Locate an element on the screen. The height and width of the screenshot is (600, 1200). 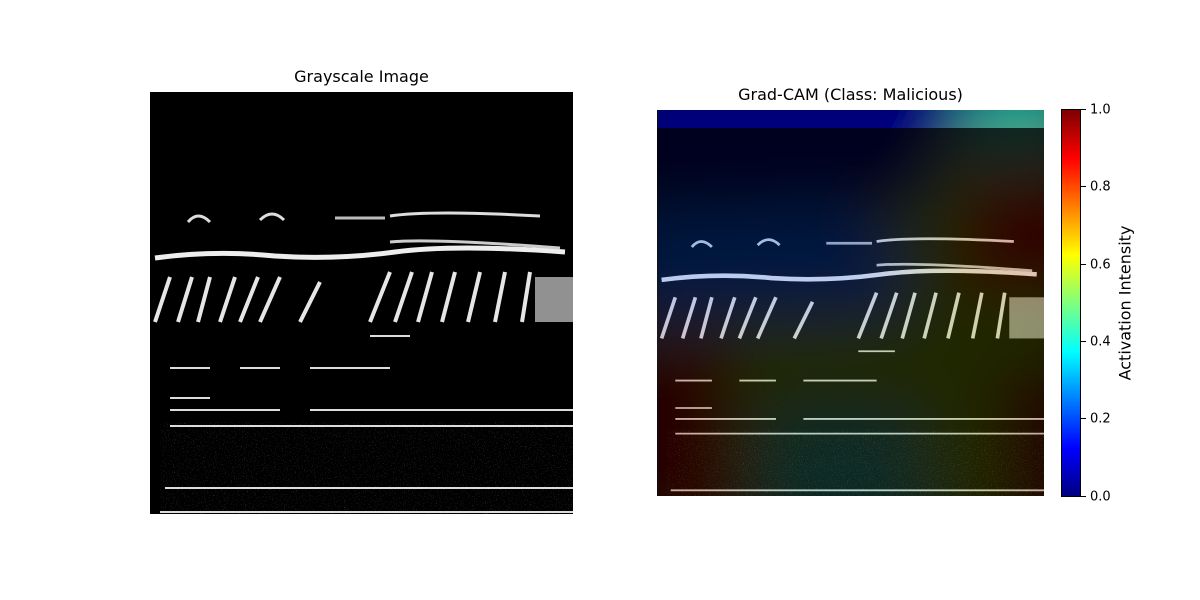
tick-label: 0.4 is located at coordinates (1100, 342).